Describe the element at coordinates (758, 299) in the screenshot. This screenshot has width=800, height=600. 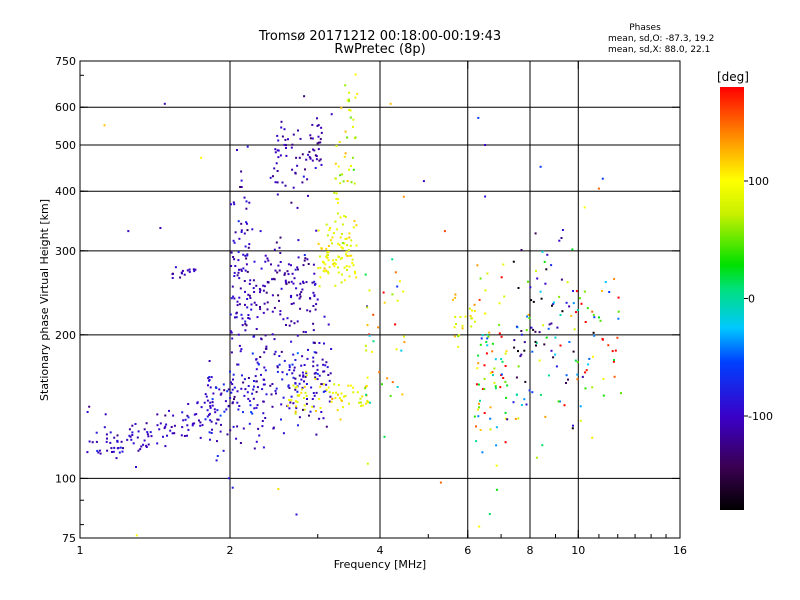
I see `colorbar-ticks: 100 0 -100` at that location.